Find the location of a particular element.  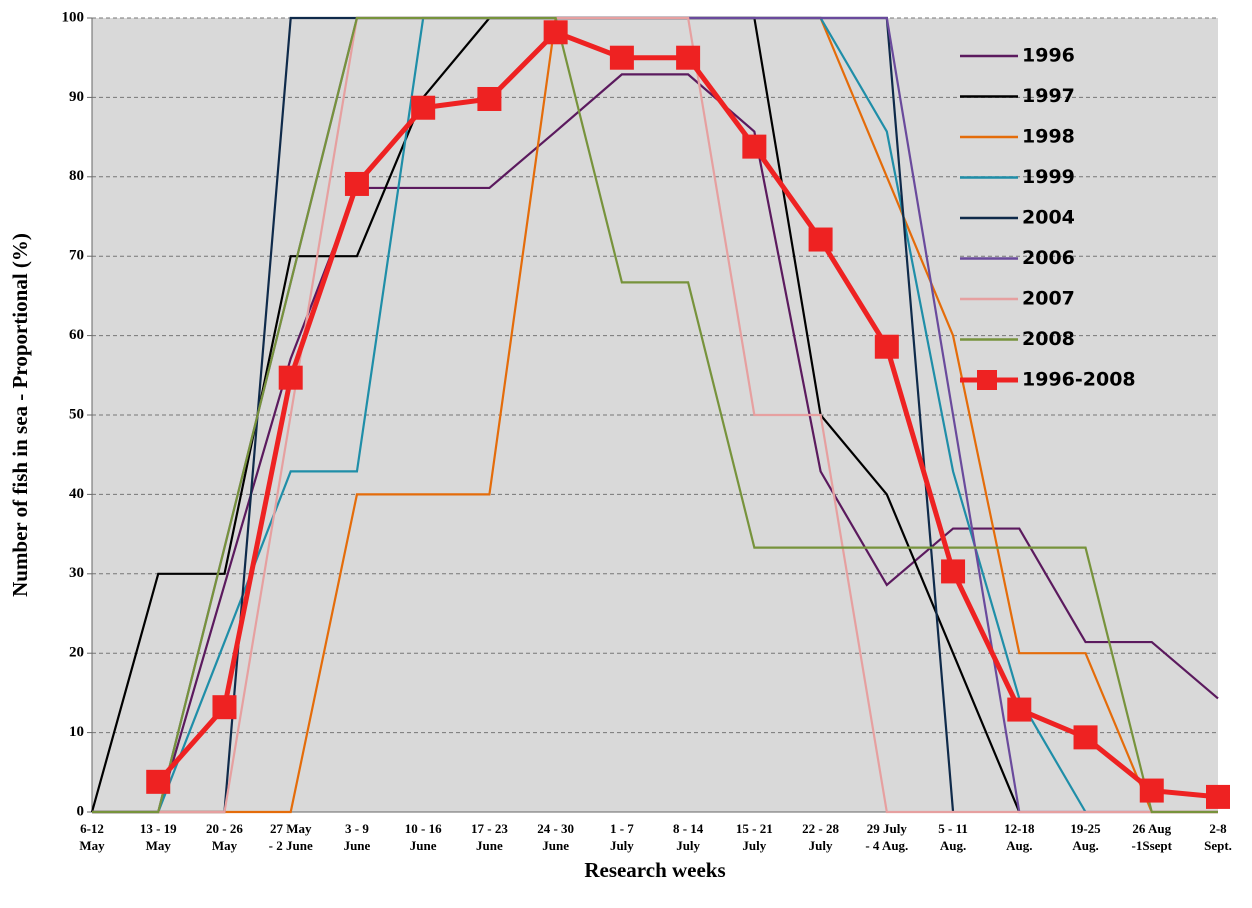

x-tick-label: 24 - 30 is located at coordinates (555, 828).